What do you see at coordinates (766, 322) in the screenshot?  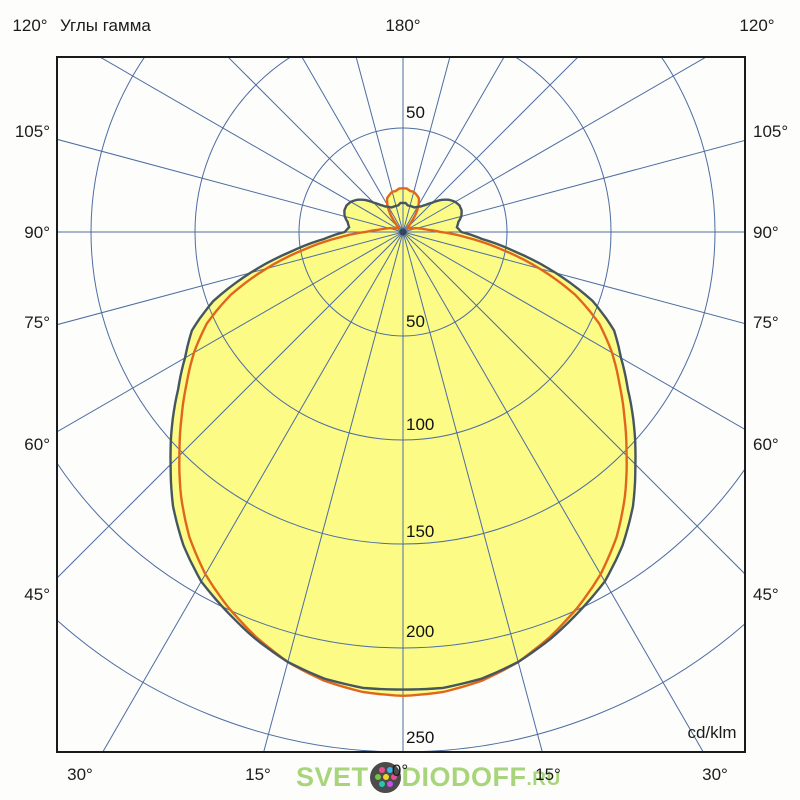 I see `gamma-label-right-75: 75°` at bounding box center [766, 322].